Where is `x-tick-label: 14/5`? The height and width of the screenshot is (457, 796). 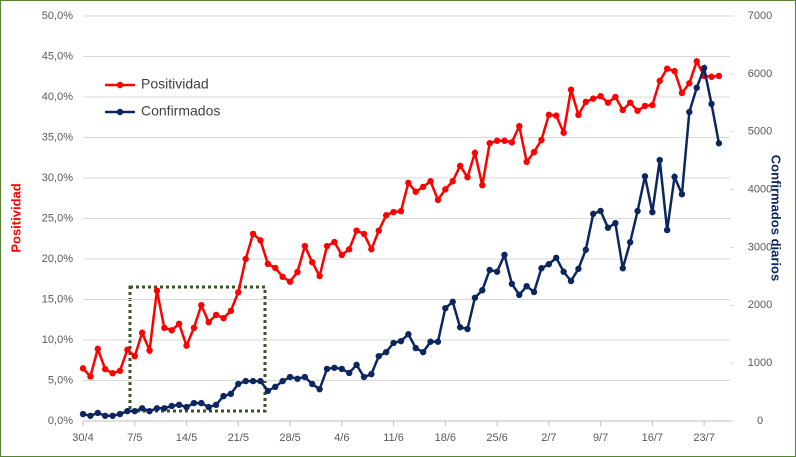 x-tick-label: 14/5 is located at coordinates (186, 438).